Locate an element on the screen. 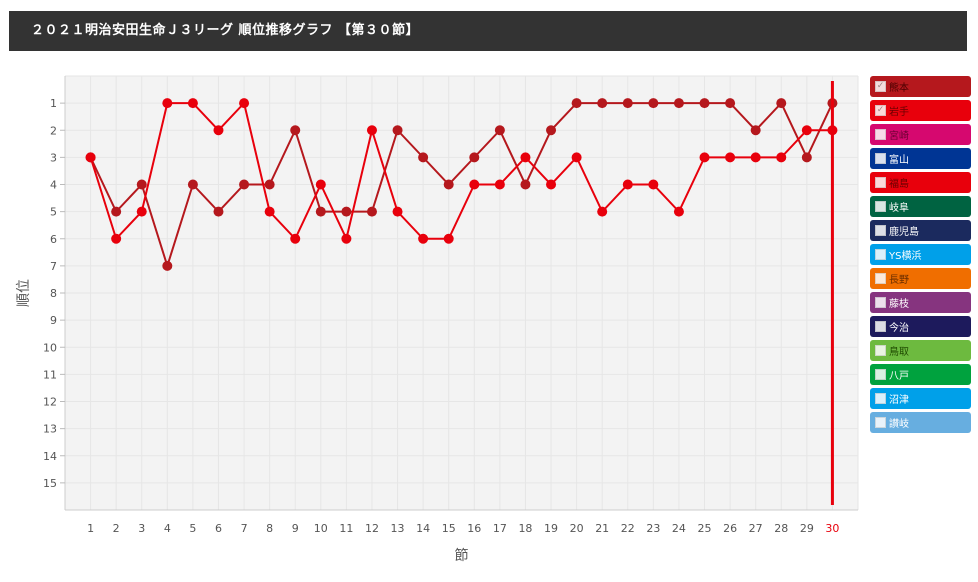  y-tick-label: 1 is located at coordinates (53, 103).